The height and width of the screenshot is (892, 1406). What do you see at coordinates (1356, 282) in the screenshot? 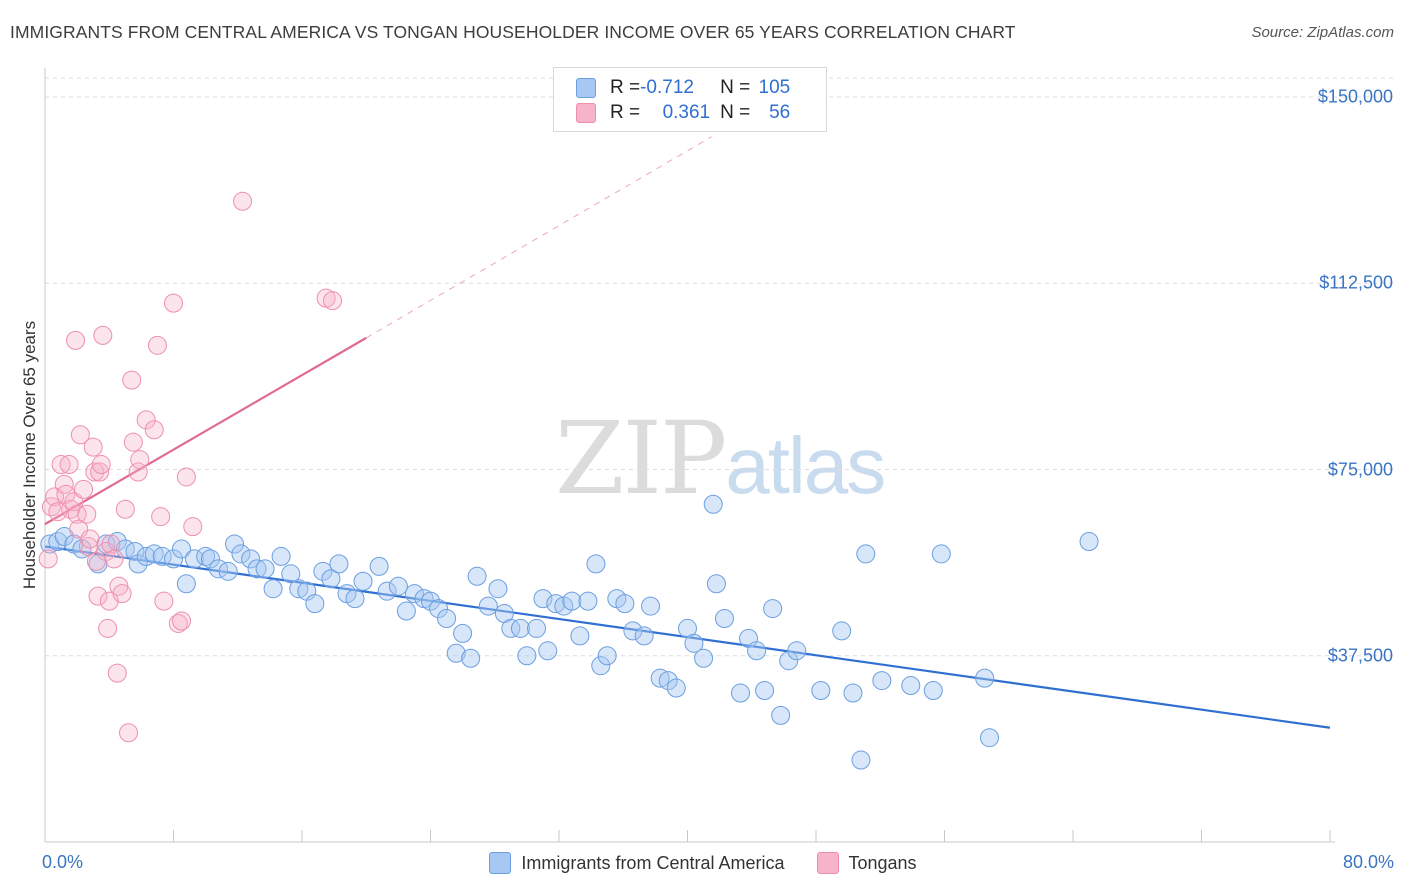
I see `y-tick-label: $112,500` at bounding box center [1356, 282].